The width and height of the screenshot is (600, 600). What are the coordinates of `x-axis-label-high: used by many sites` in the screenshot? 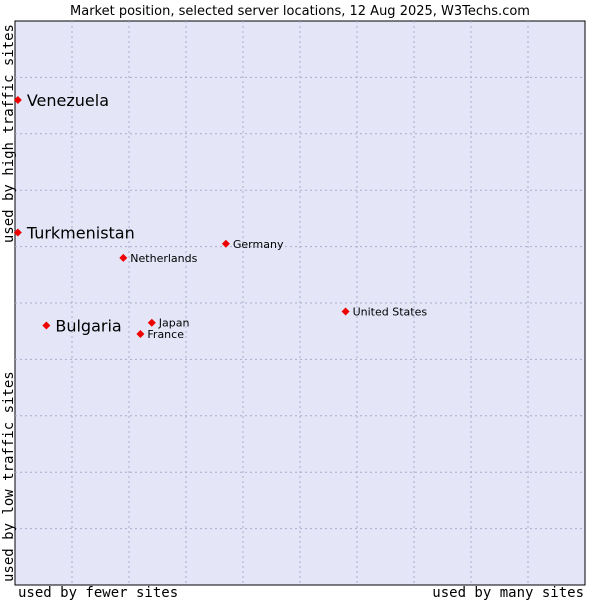 It's located at (508, 592).